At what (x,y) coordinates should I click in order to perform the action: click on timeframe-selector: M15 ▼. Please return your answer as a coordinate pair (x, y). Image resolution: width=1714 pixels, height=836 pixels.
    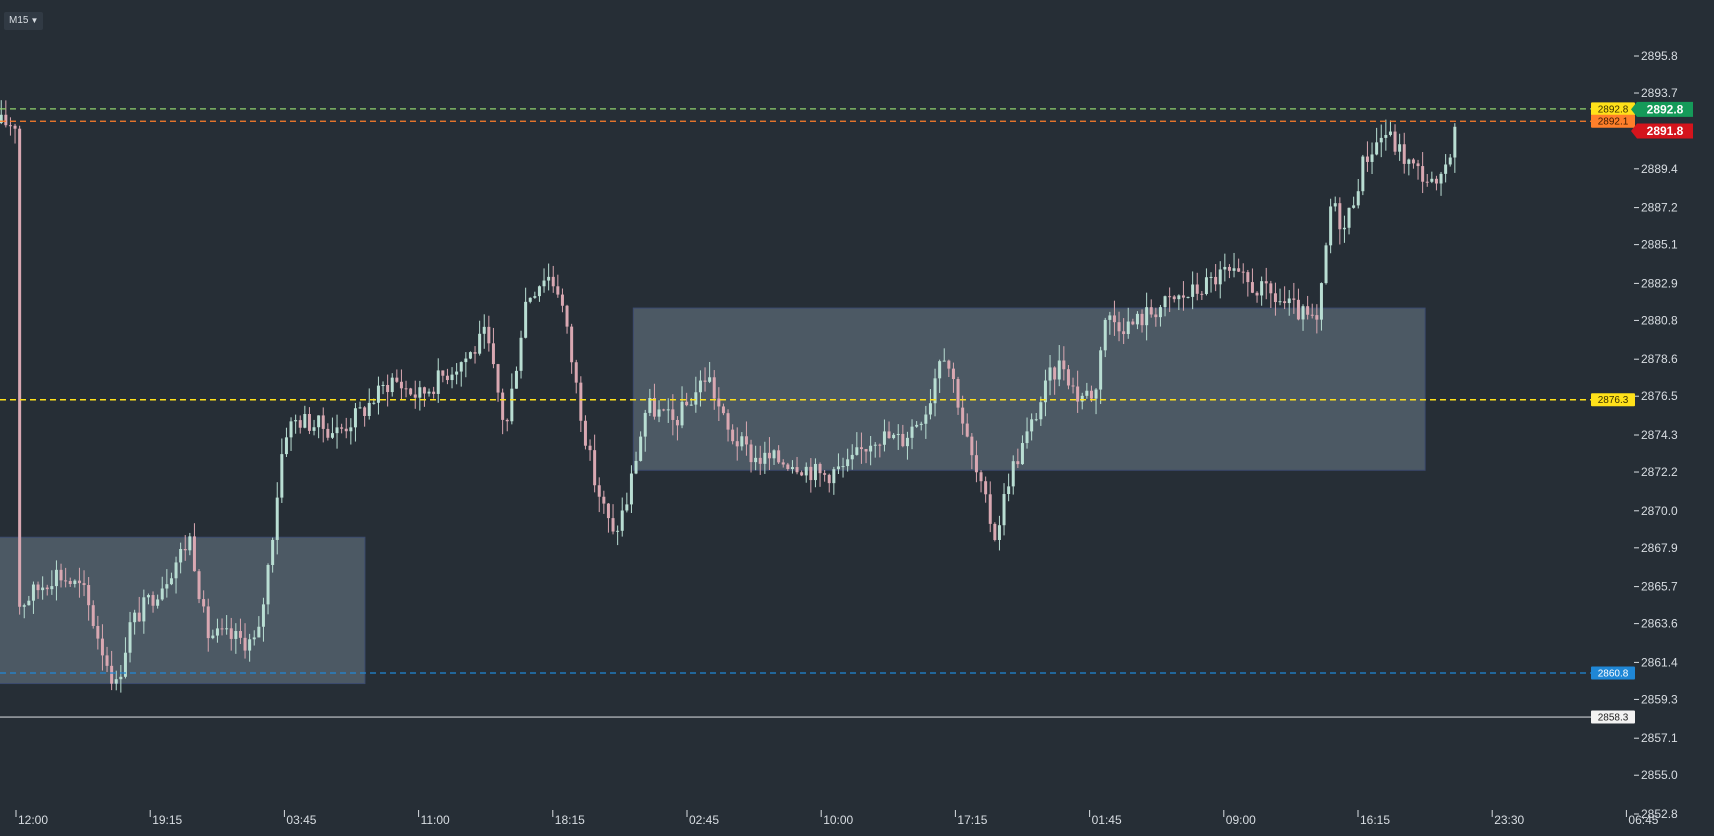
    Looking at the image, I should click on (24, 21).